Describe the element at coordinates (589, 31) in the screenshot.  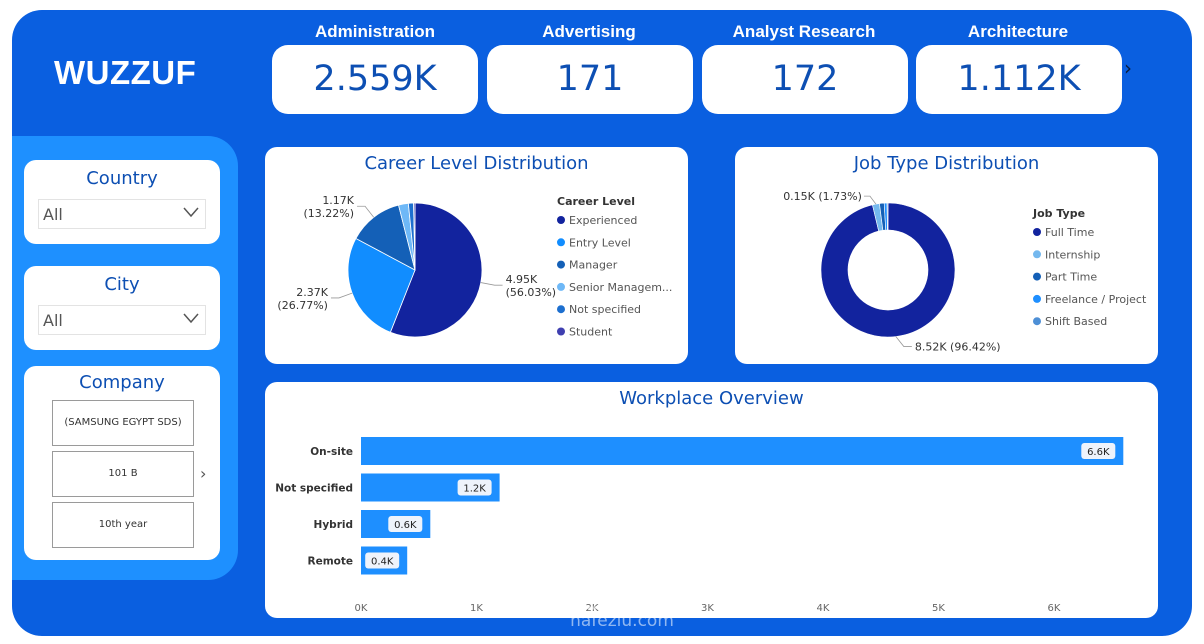
I see `kpi-title-advertising: Advertising` at that location.